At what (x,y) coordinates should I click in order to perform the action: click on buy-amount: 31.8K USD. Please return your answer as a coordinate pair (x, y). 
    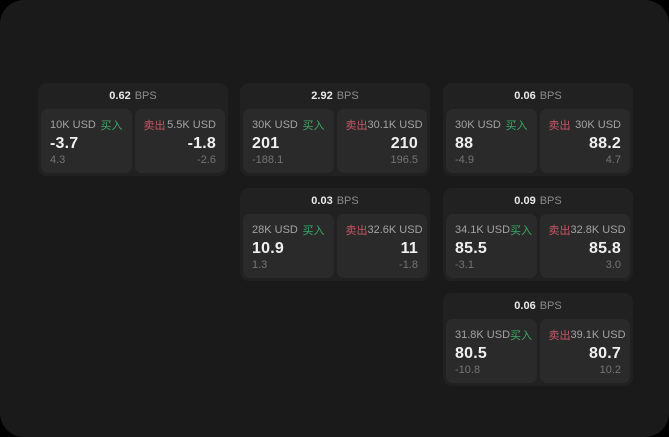
    Looking at the image, I should click on (483, 335).